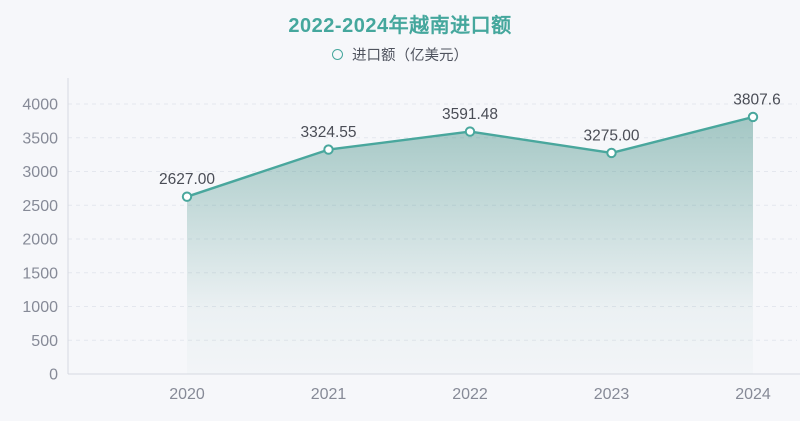 The width and height of the screenshot is (800, 421). Describe the element at coordinates (53, 375) in the screenshot. I see `y-axis-tick-label: 0` at that location.